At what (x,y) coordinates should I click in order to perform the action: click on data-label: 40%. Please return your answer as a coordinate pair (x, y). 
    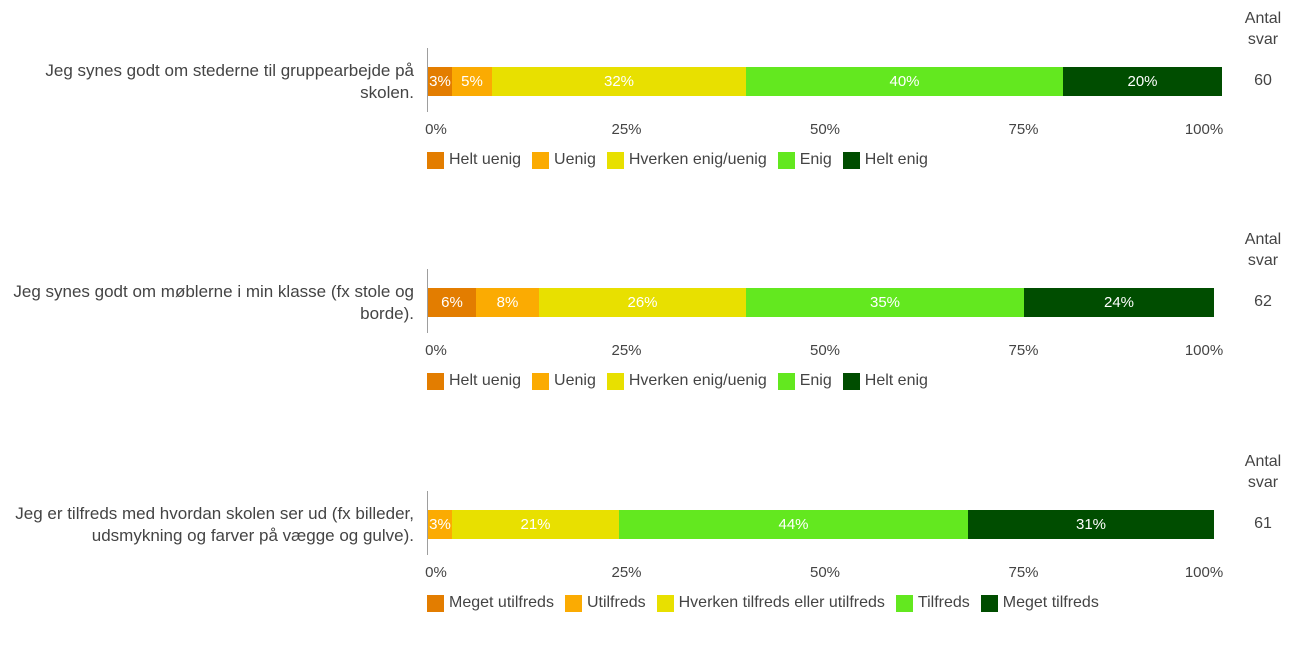
    Looking at the image, I should click on (904, 81).